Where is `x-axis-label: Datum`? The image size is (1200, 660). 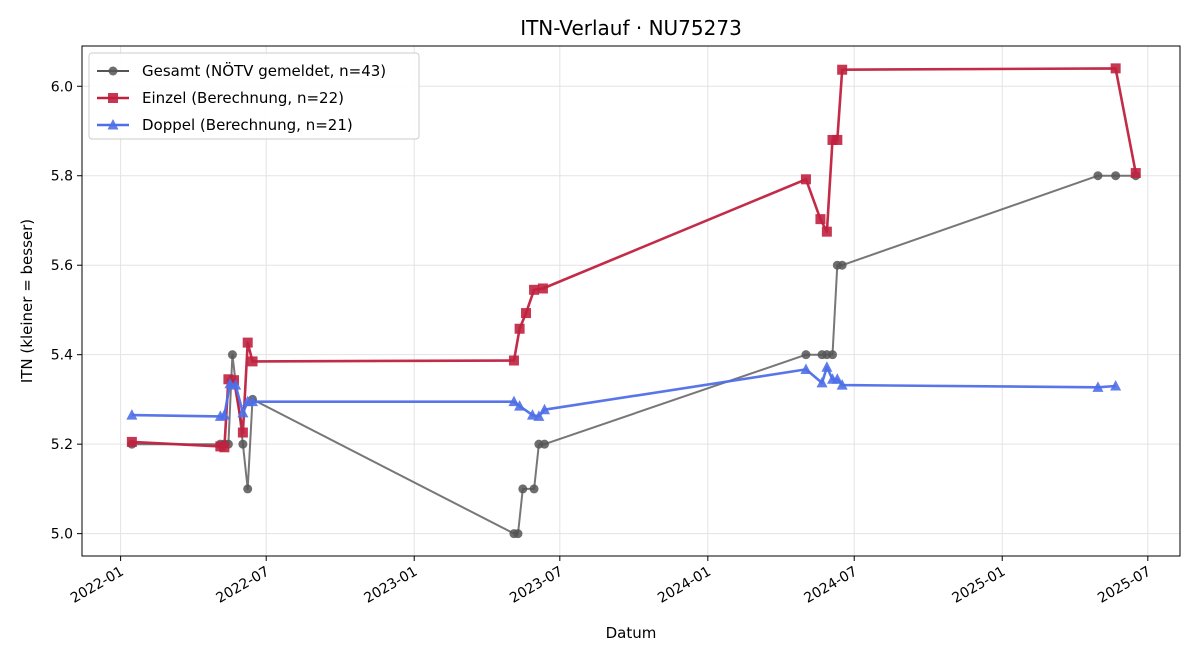
x-axis-label: Datum is located at coordinates (631, 633).